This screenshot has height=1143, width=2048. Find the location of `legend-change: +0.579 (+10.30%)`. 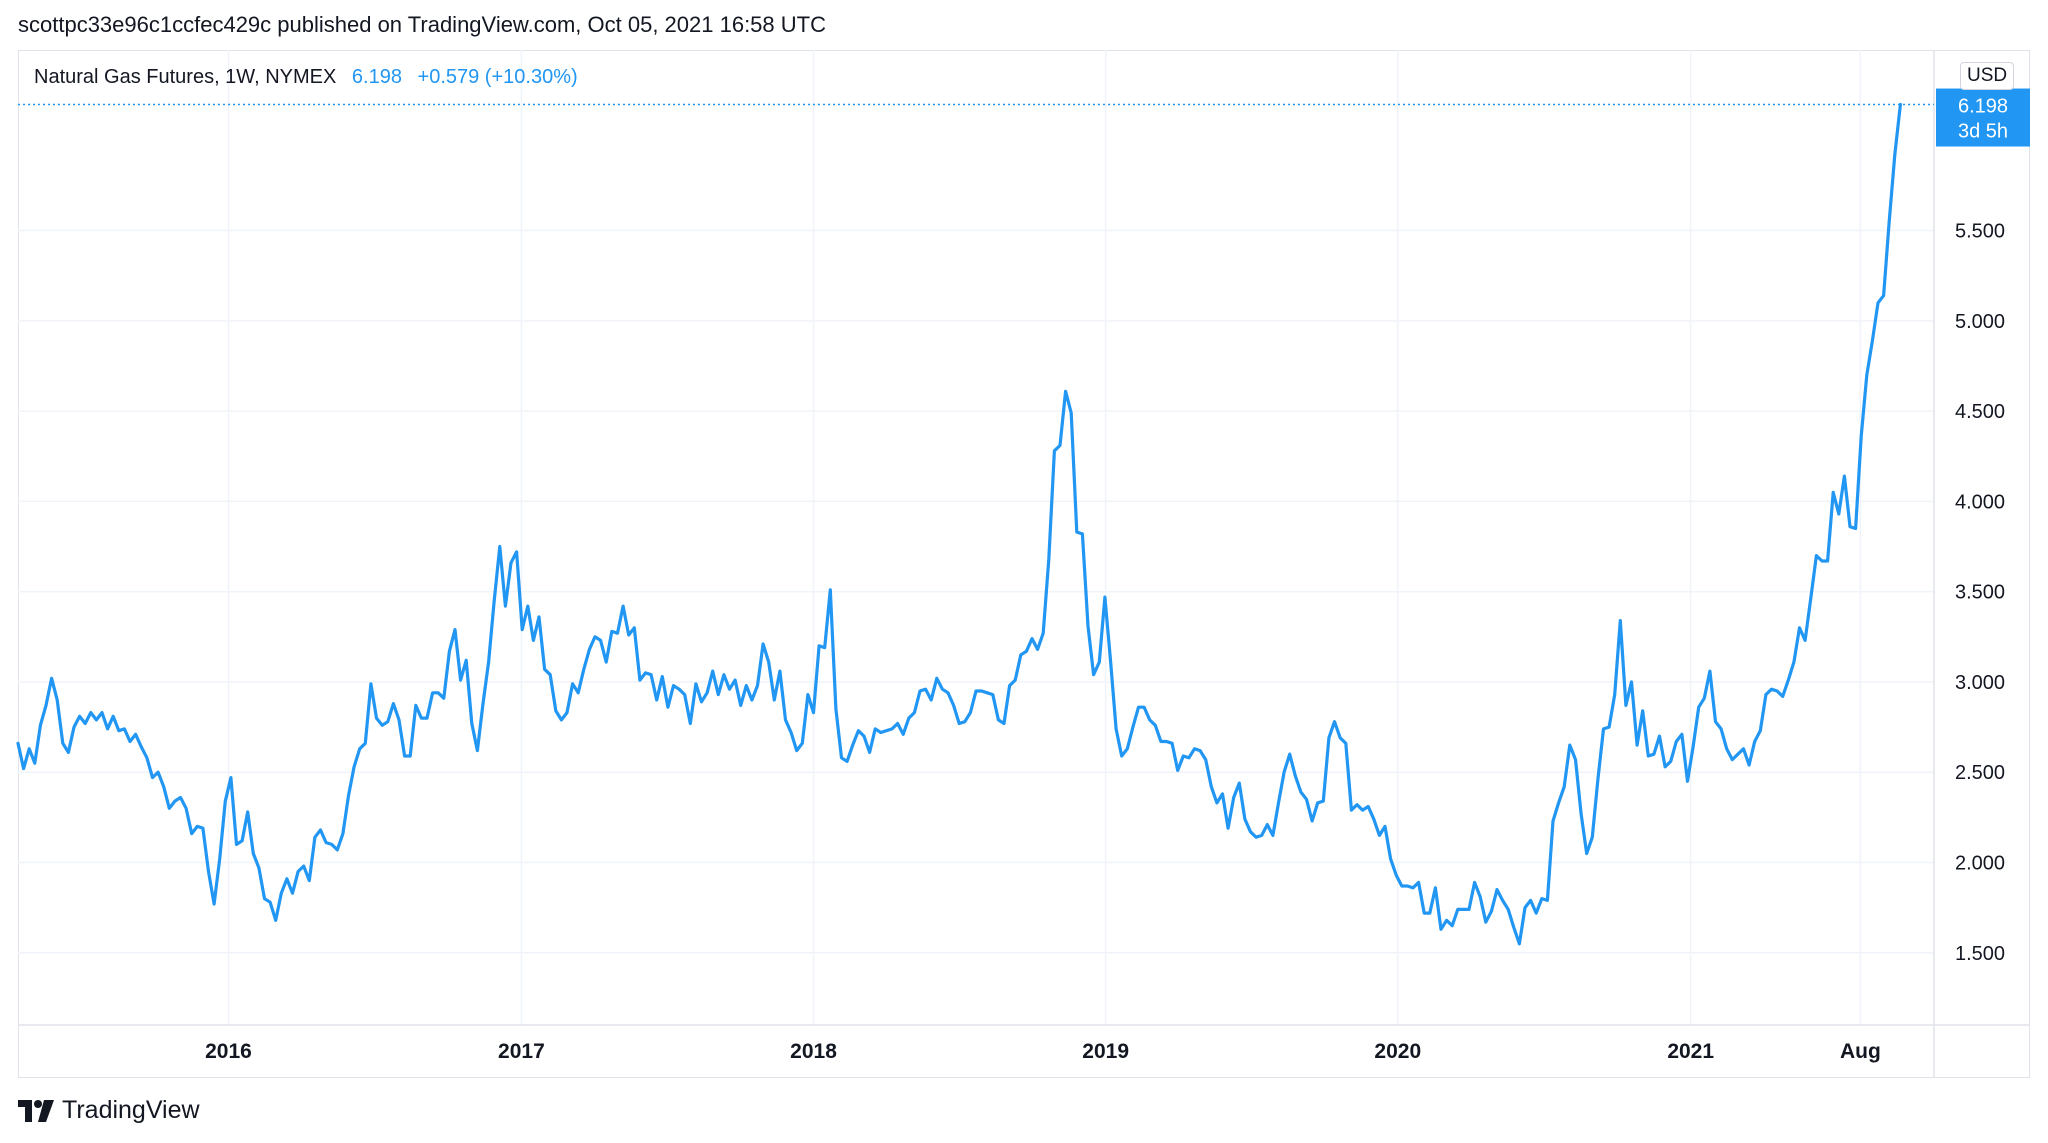

legend-change: +0.579 (+10.30%) is located at coordinates (497, 77).